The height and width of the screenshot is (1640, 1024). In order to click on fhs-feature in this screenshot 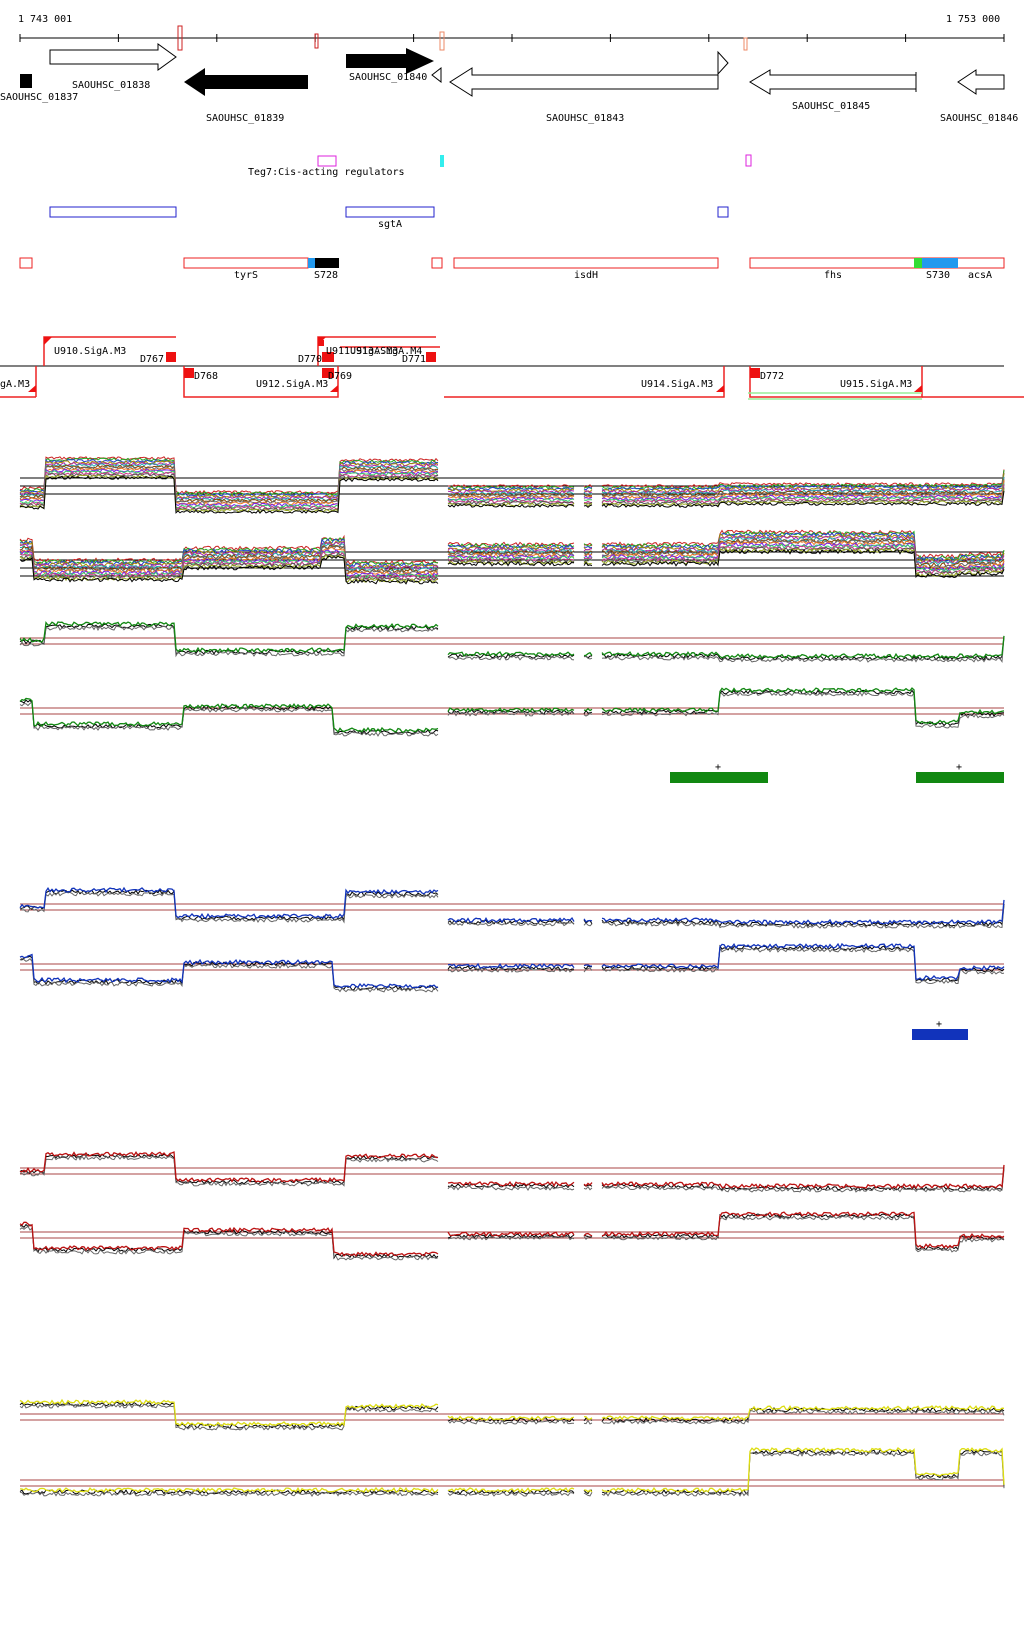, I will do `click(877, 263)`.